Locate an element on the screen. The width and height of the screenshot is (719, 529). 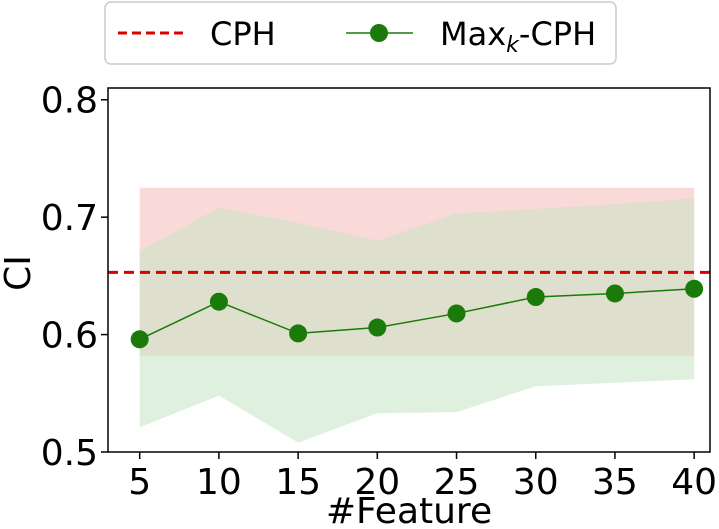
y-axis-ticks: 0.5 0.6 0.7 0.8 is located at coordinates (74, 277).